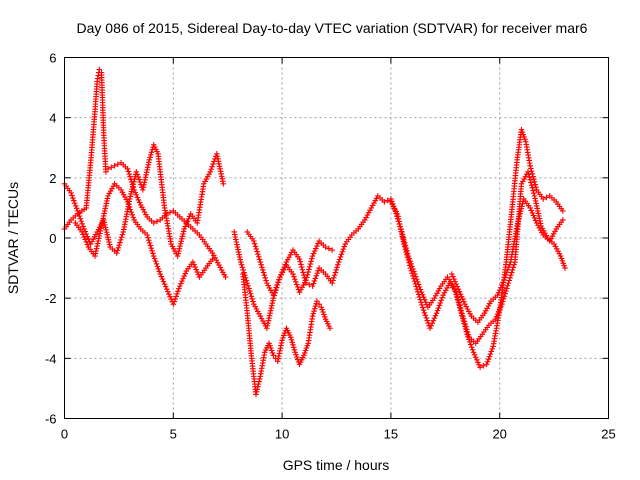 The height and width of the screenshot is (480, 640). I want to click on y-axis-label: SDTVAR / TECUs, so click(13, 238).